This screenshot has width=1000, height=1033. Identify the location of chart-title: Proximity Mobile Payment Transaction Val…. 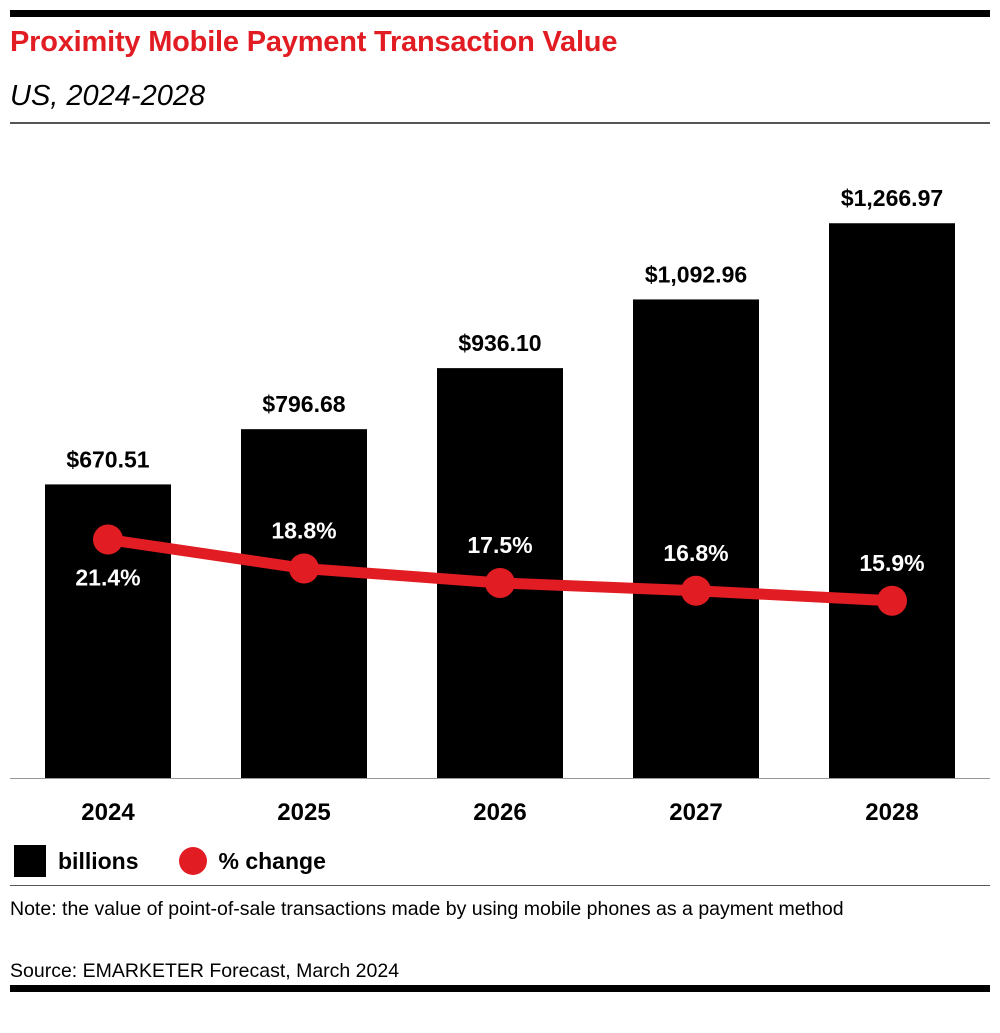
(314, 42).